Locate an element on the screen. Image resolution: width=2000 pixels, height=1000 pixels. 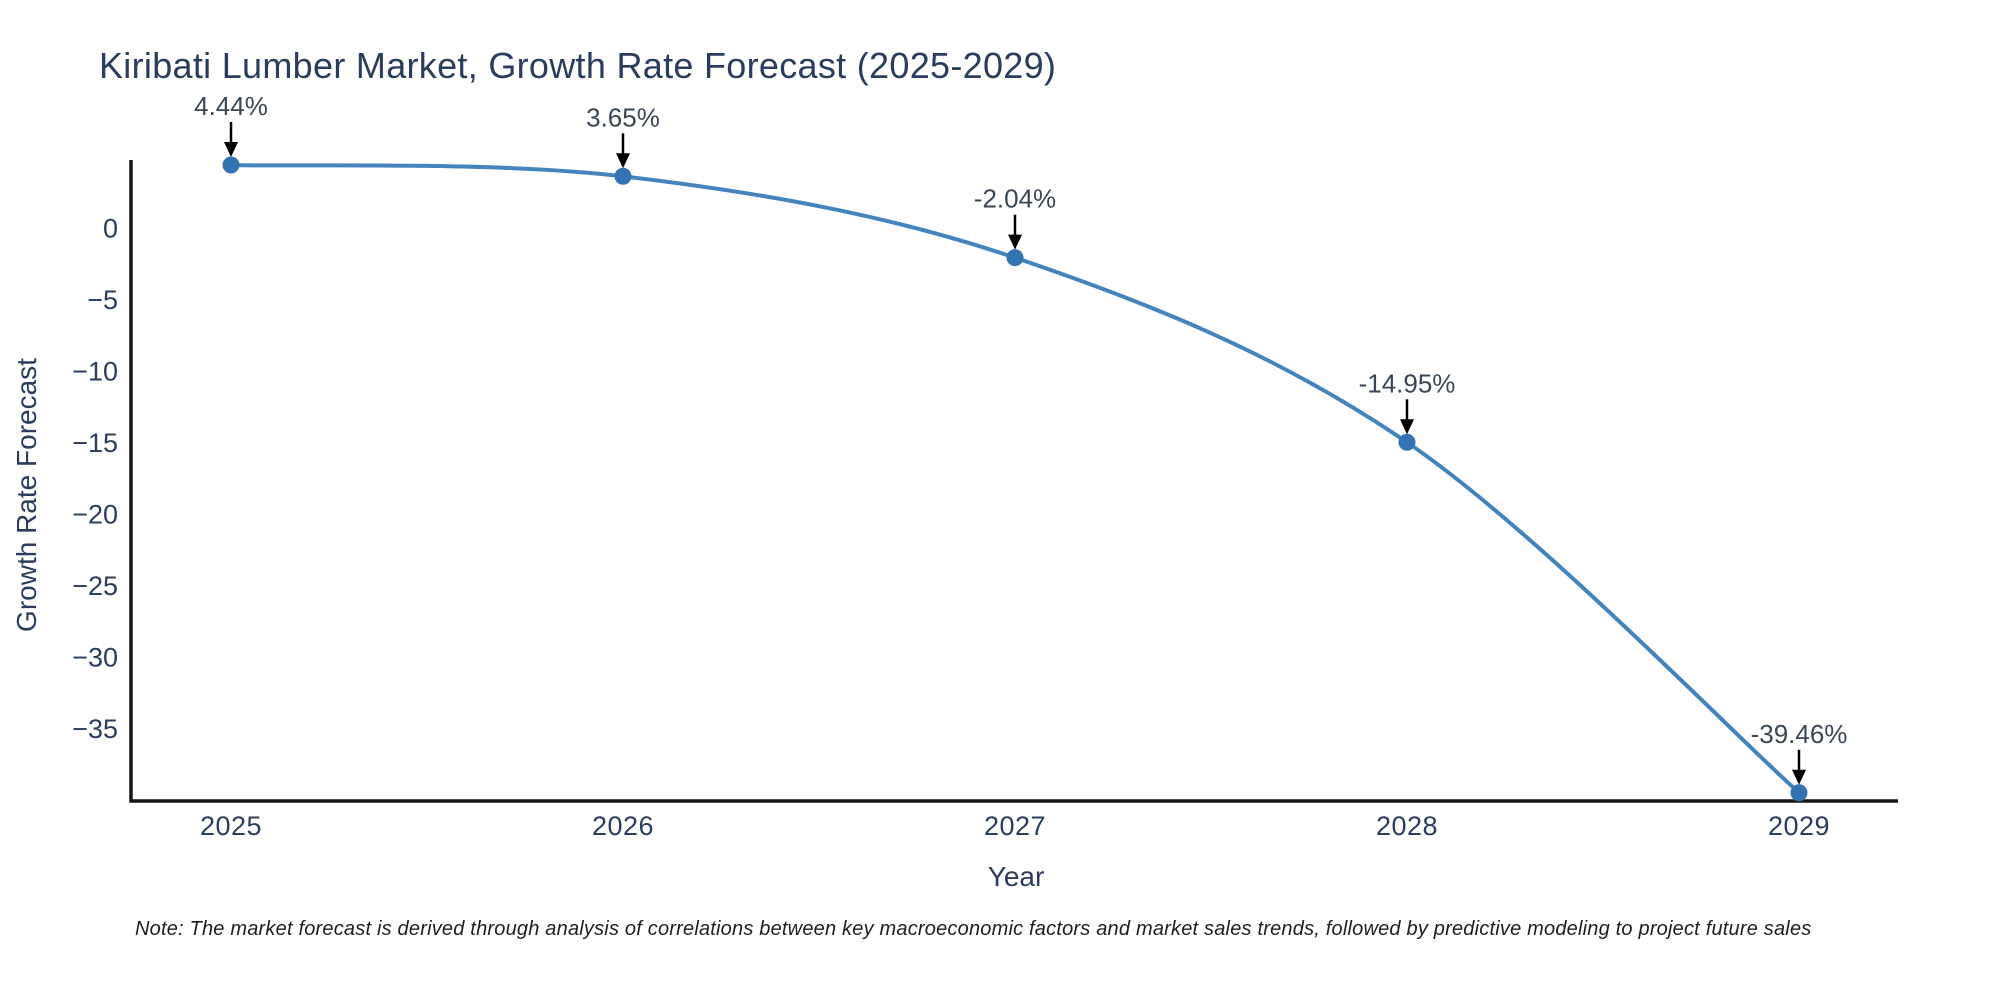
y-tick-label: −5 is located at coordinates (102, 300).